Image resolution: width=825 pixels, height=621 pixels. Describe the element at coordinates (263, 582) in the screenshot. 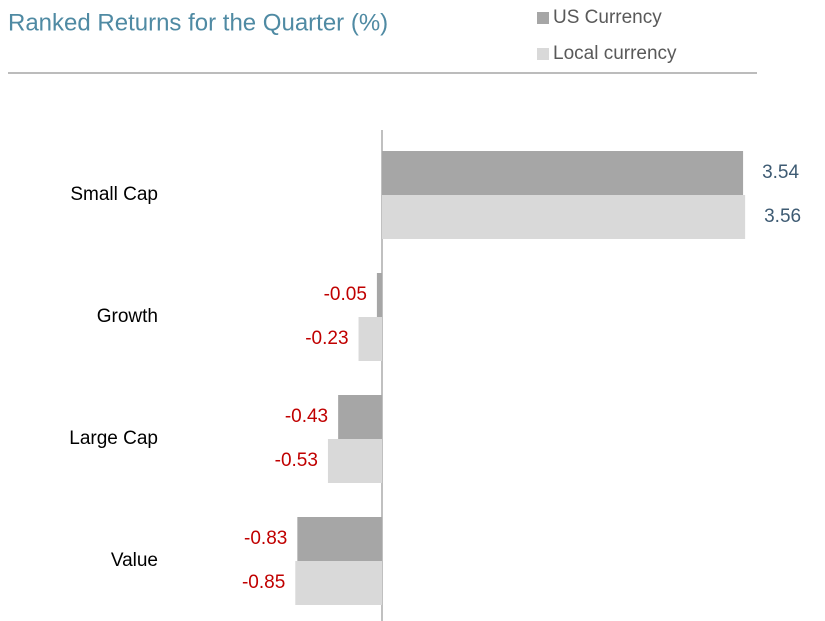

I see `data-label: -0.85` at that location.